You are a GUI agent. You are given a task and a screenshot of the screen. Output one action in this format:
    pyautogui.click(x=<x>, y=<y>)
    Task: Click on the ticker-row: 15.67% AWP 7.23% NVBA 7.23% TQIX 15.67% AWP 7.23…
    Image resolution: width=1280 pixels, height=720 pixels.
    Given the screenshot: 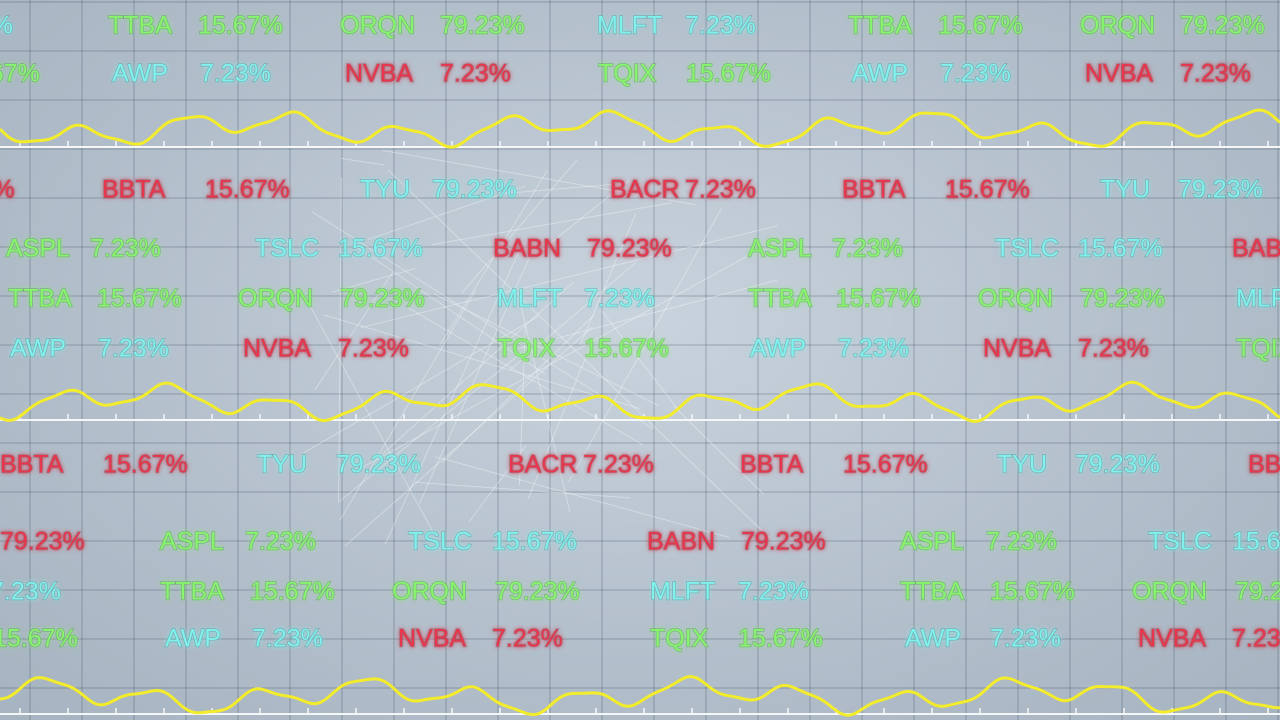 What is the action you would take?
    pyautogui.click(x=626, y=74)
    